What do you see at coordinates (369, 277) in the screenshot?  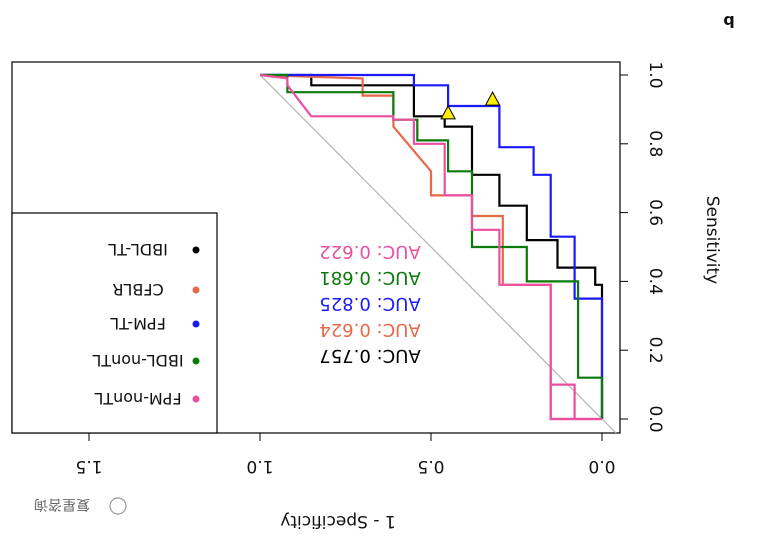 I see `auc-label: AUC: 0.681` at bounding box center [369, 277].